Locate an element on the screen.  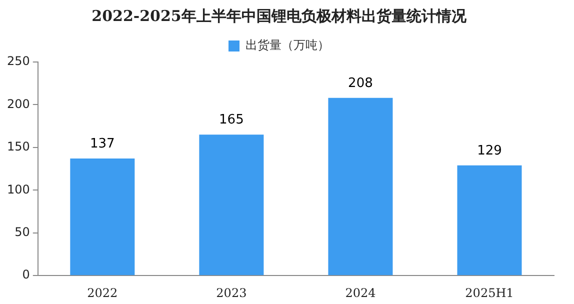
y-tick-label: 0 is located at coordinates (26, 275).